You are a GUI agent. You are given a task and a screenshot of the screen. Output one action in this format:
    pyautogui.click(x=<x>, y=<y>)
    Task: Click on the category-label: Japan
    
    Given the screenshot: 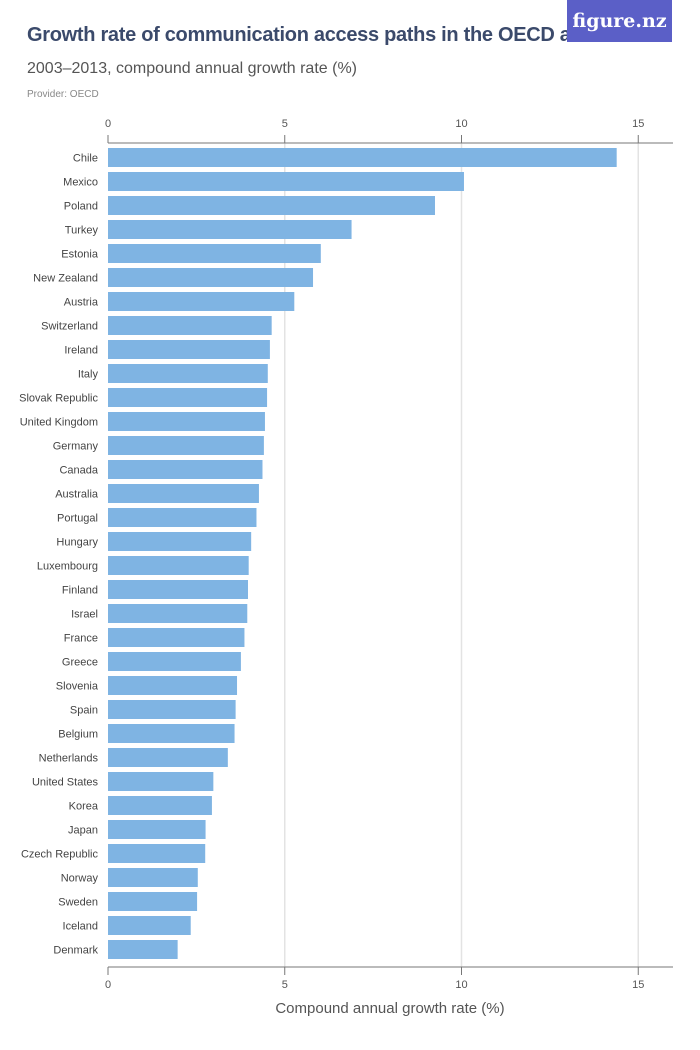 What is the action you would take?
    pyautogui.click(x=83, y=831)
    